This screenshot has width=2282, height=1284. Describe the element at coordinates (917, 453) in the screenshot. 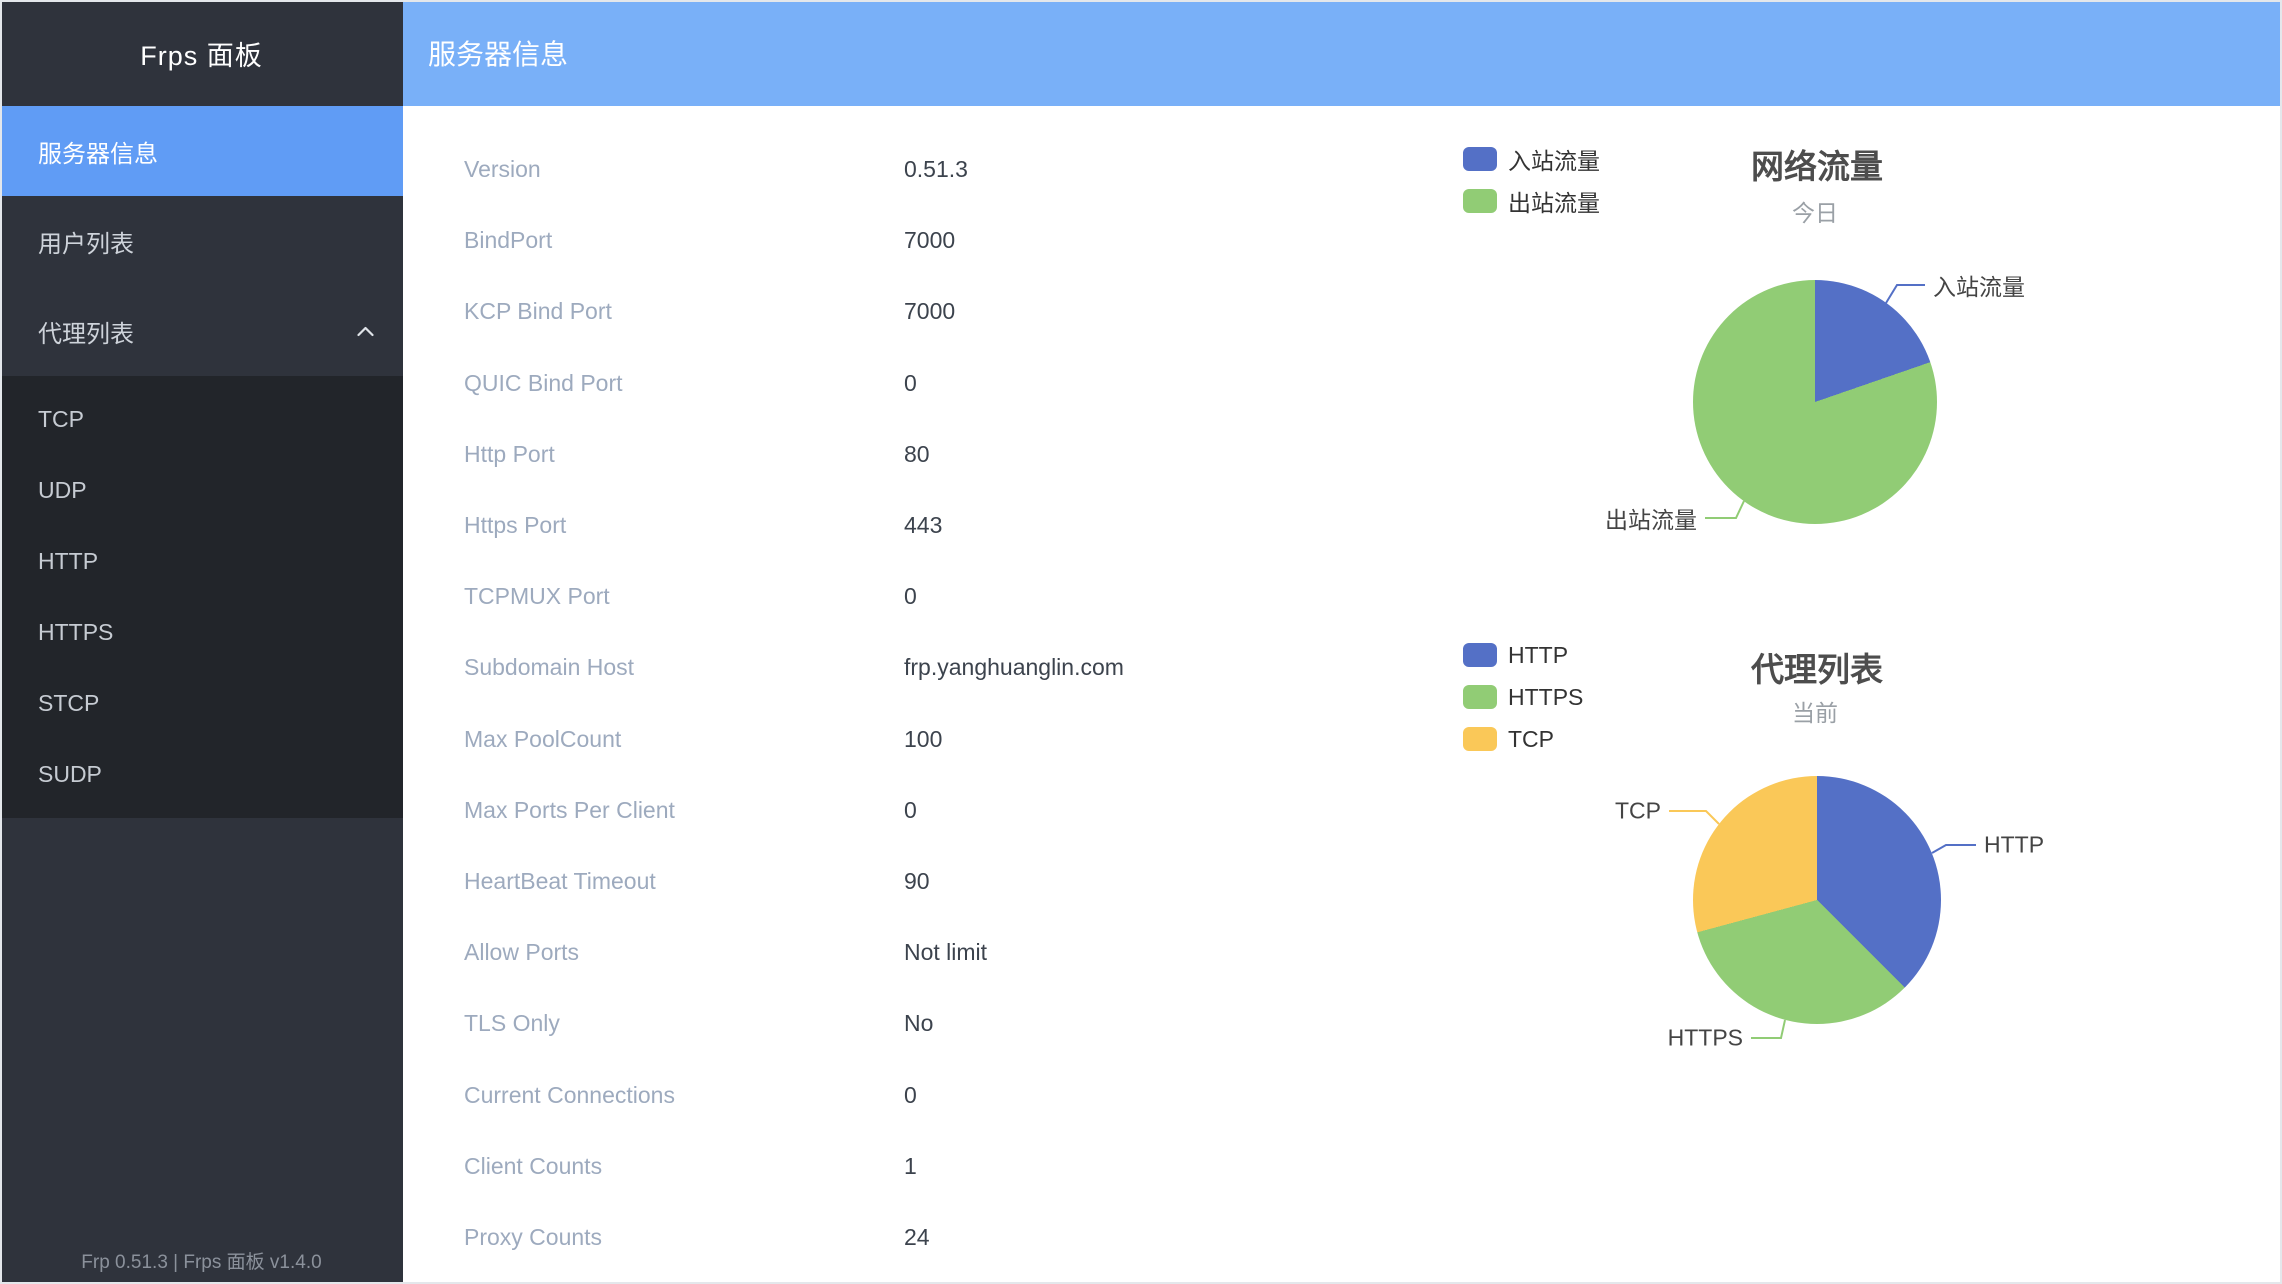

I see `info-value: 80` at that location.